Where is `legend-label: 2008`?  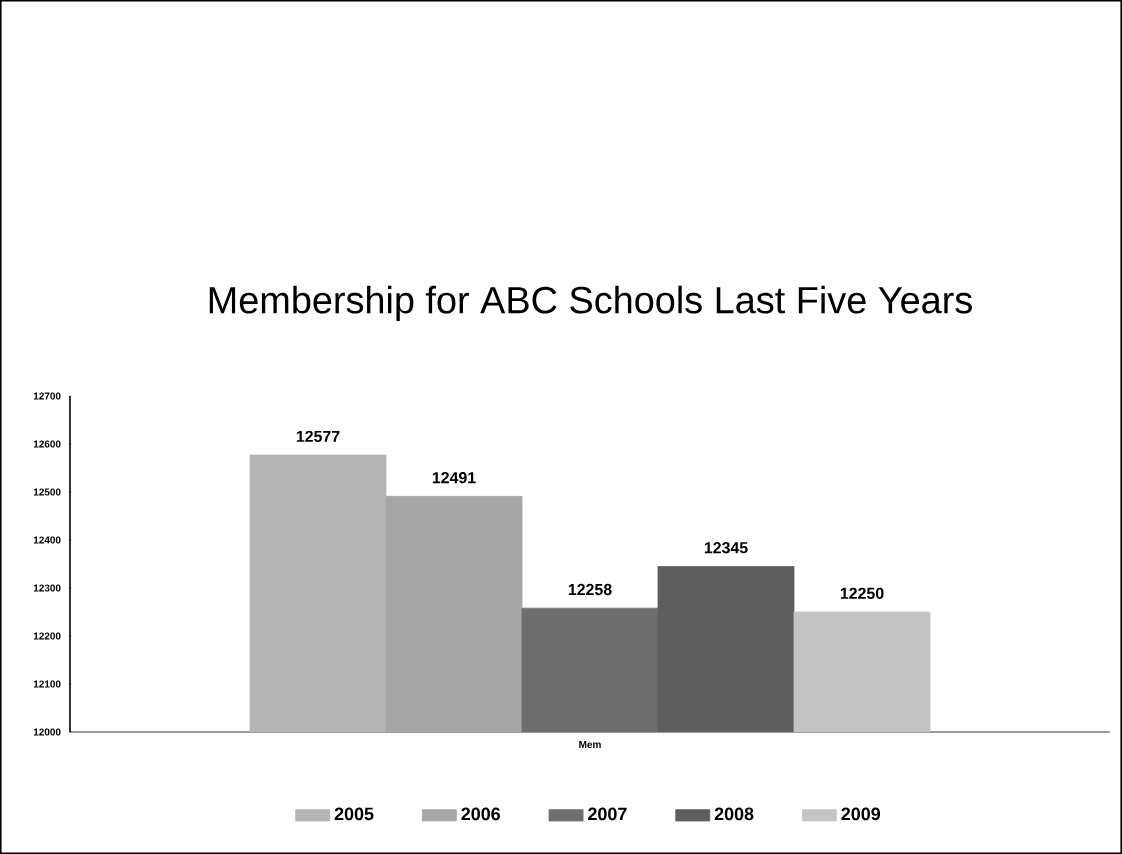
legend-label: 2008 is located at coordinates (734, 814).